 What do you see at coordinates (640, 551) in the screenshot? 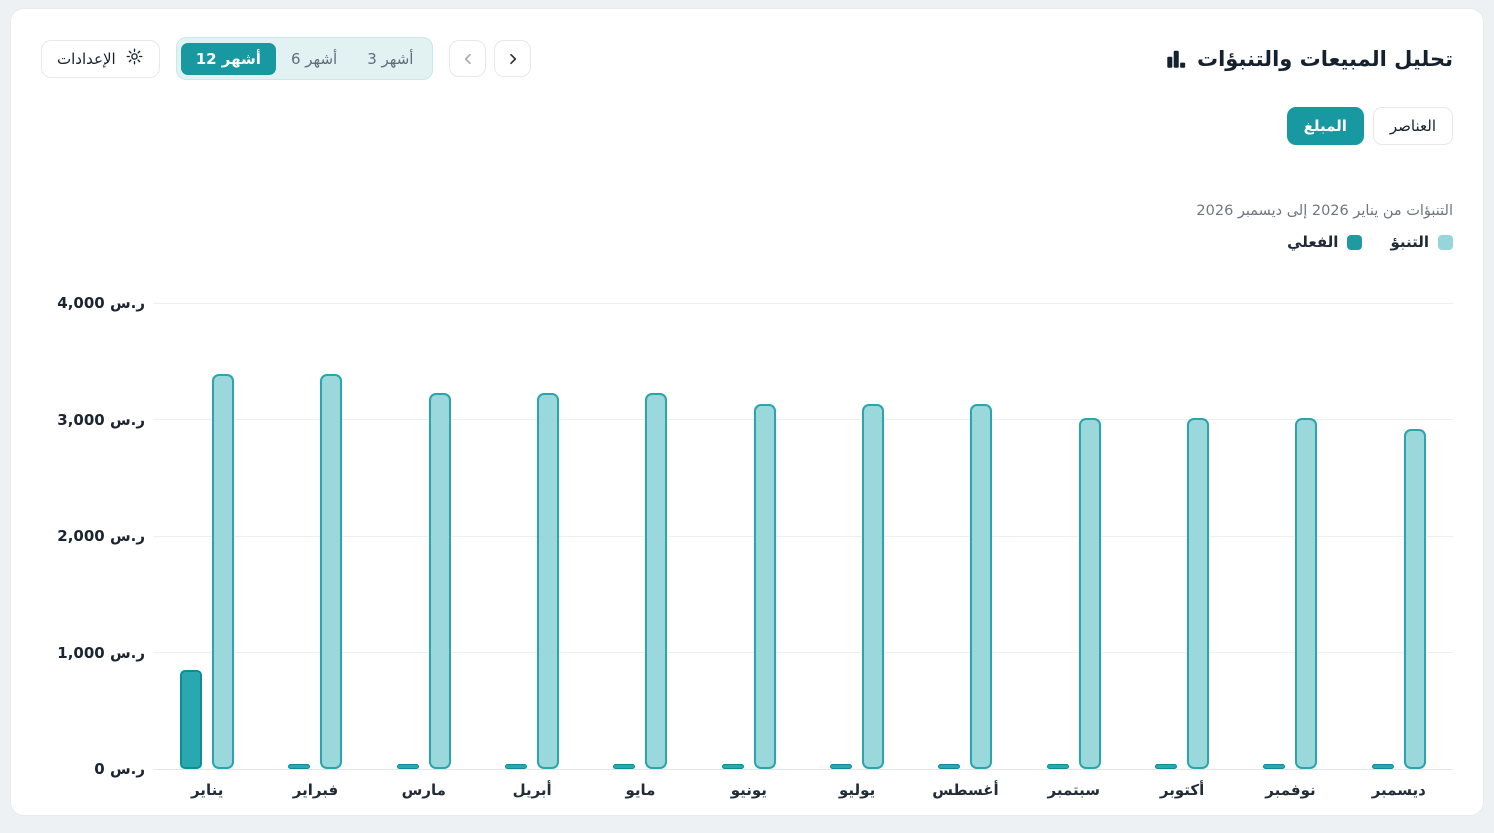
I see `bar-group-5: مايو` at bounding box center [640, 551].